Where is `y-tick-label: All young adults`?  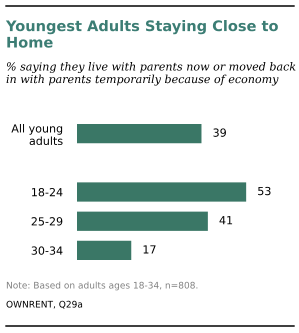 y-tick-label: All young adults is located at coordinates (37, 135).